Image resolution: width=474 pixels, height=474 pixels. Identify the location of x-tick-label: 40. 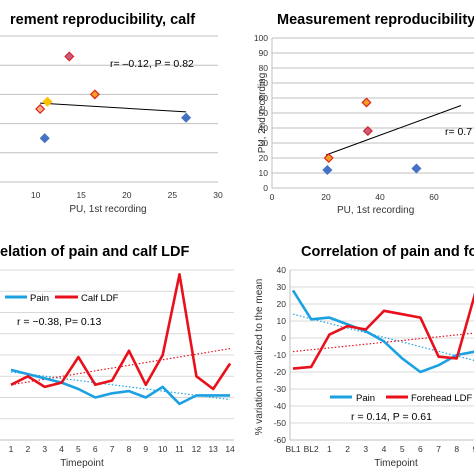
(380, 197).